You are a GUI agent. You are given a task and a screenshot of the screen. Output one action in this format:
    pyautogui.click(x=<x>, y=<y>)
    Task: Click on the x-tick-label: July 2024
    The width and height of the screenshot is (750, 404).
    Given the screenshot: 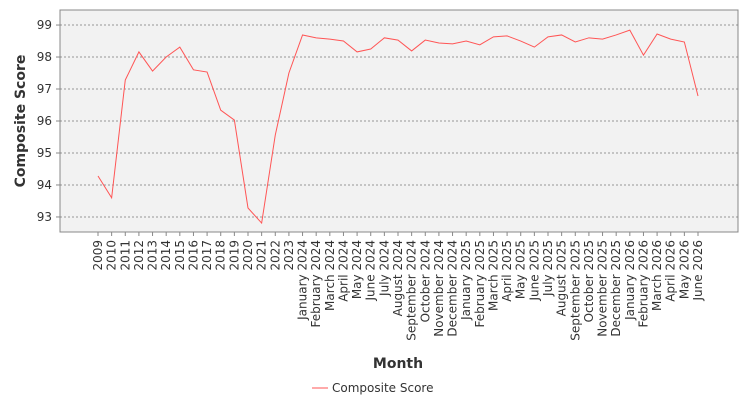 What is the action you would take?
    pyautogui.click(x=384, y=268)
    